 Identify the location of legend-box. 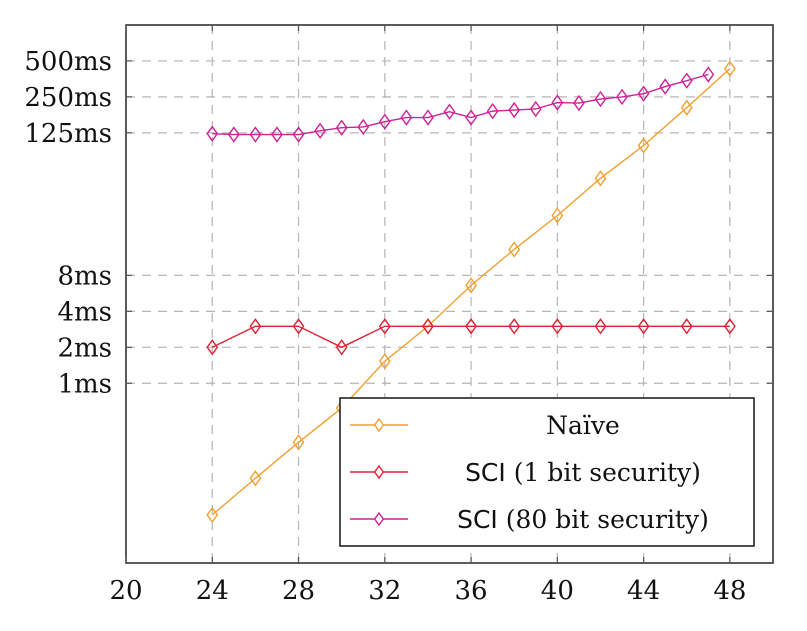
(547, 472).